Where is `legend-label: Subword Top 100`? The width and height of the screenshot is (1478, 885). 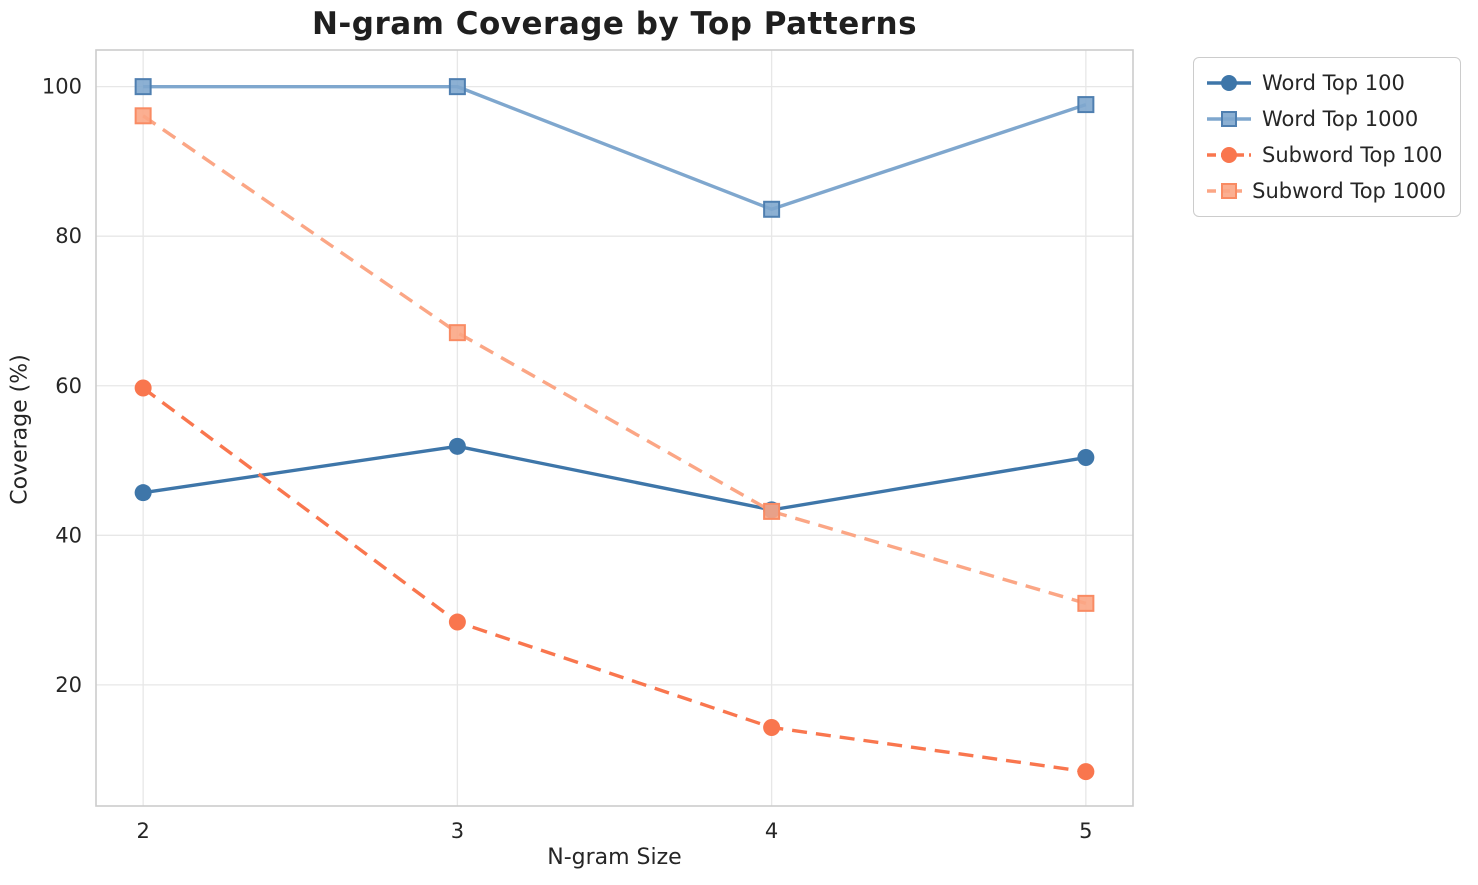 legend-label: Subword Top 100 is located at coordinates (1352, 155).